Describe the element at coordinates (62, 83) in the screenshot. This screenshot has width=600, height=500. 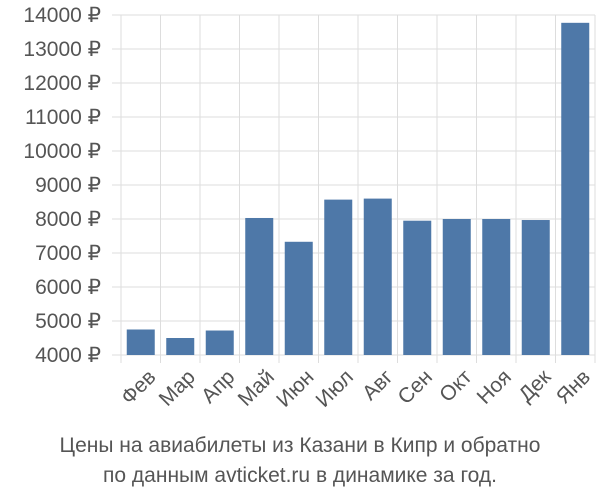
I see `y-tick-label: 12000 ₽` at that location.